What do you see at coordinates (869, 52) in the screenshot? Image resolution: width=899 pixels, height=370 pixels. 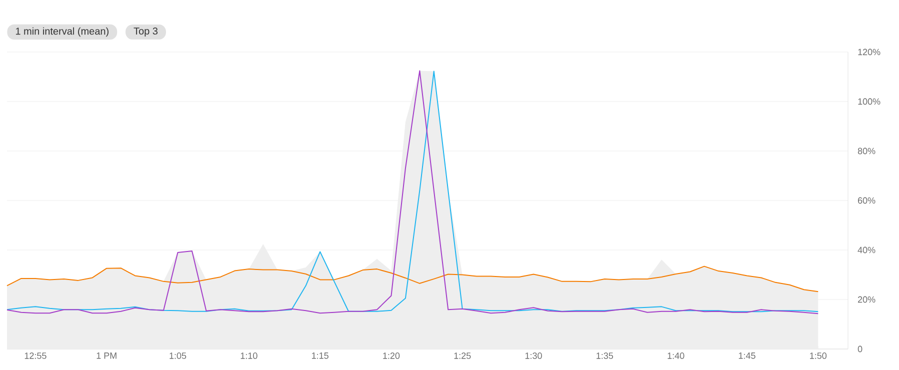 I see `y-tick-label: 120%` at bounding box center [869, 52].